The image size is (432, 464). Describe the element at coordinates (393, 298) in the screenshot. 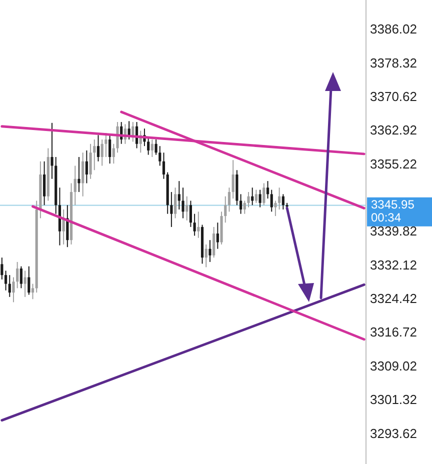

I see `y-tick-label: 3324.42` at that location.